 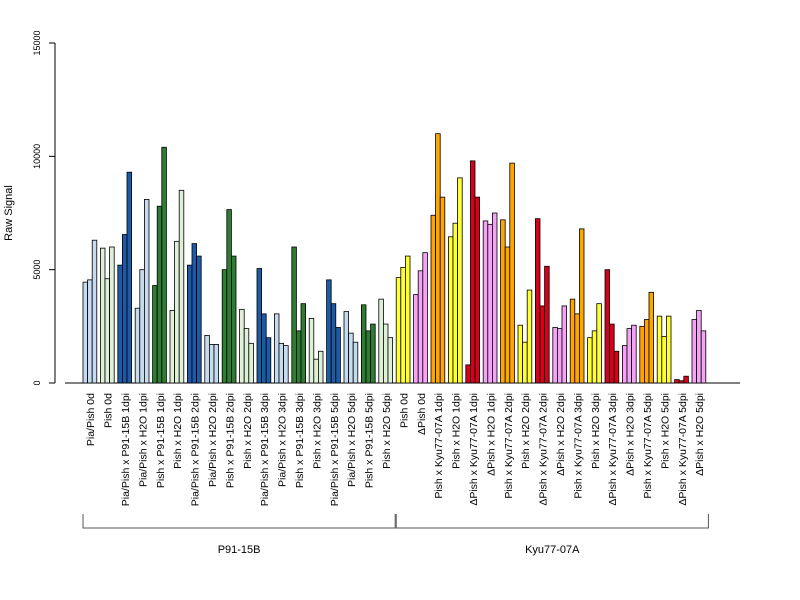 What do you see at coordinates (552, 550) in the screenshot?
I see `group-label: Kyu77-07A` at bounding box center [552, 550].